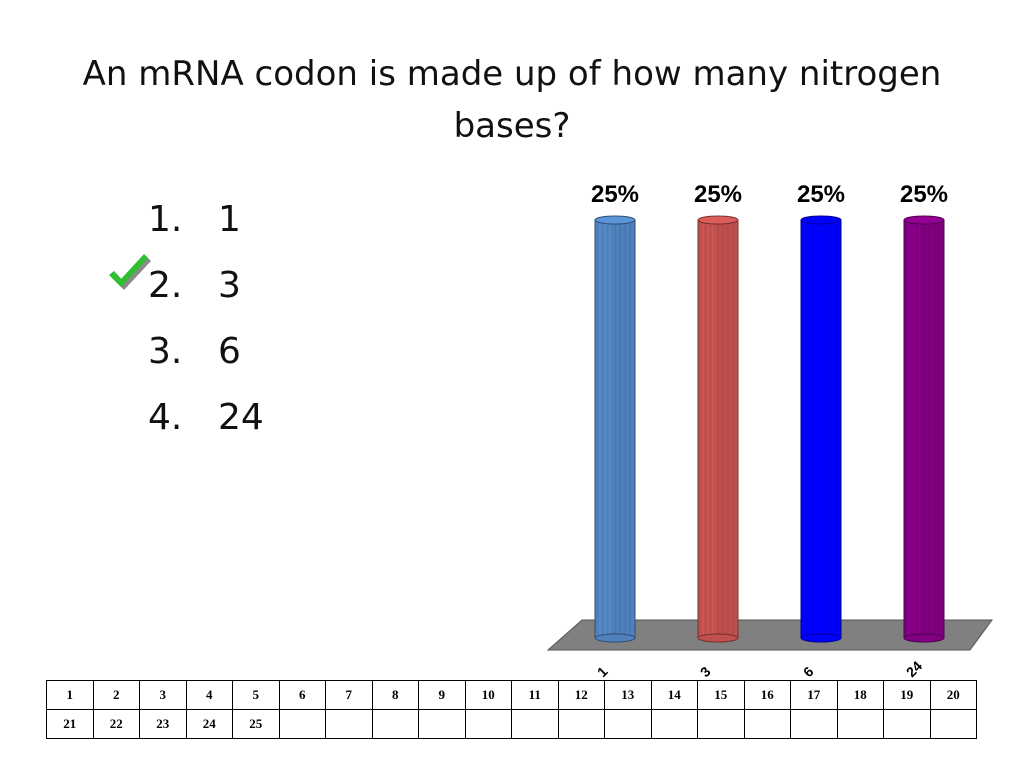 The image size is (1024, 768). Describe the element at coordinates (70, 695) in the screenshot. I see `grid-cell: 1` at that location.